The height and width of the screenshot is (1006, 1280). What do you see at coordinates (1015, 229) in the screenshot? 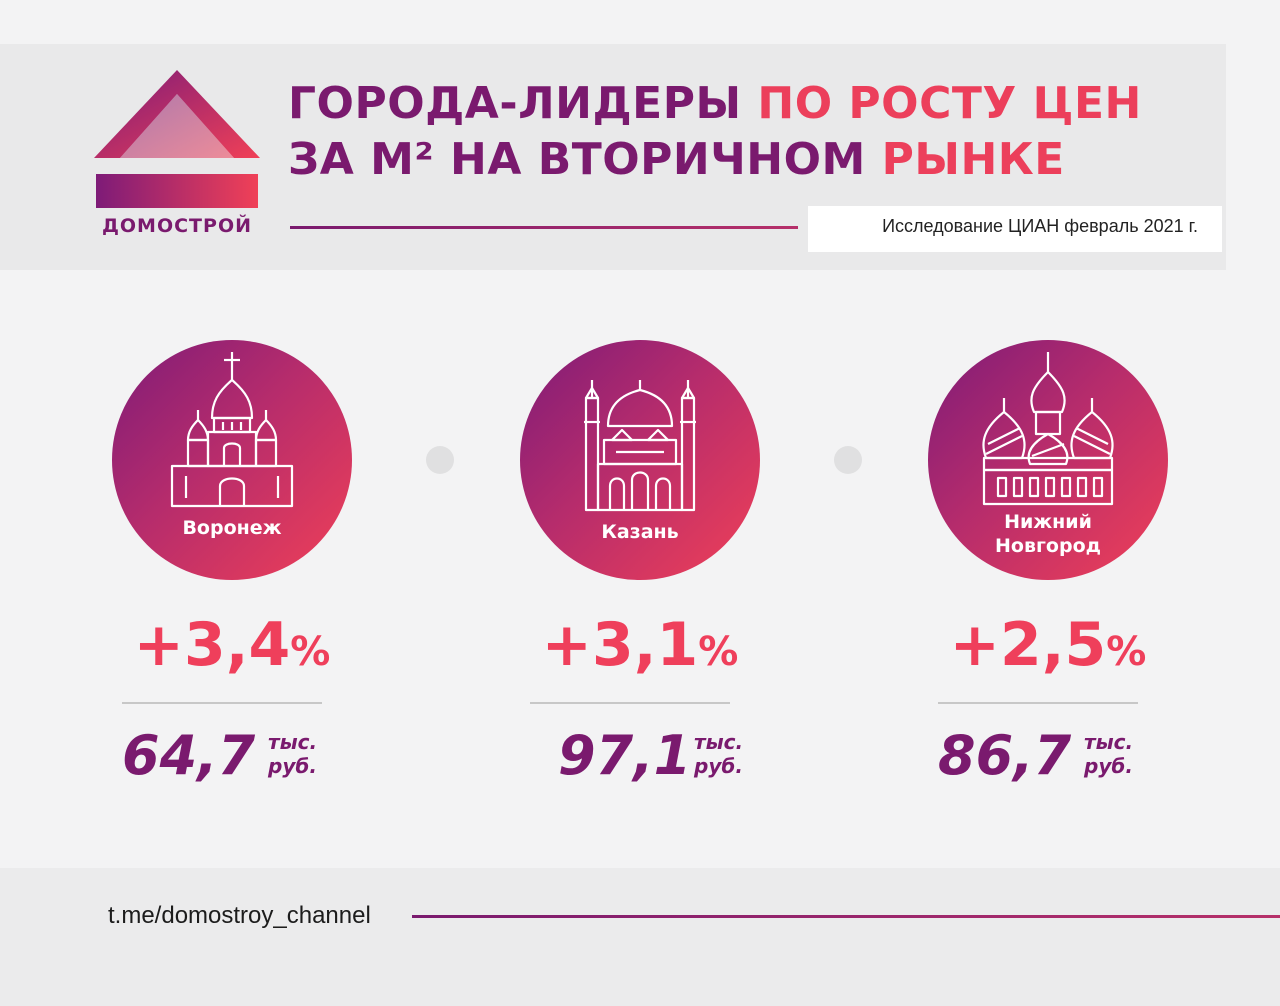
I see `source-label: Исследование ЦИАН февраль 2021 г.` at bounding box center [1015, 229].